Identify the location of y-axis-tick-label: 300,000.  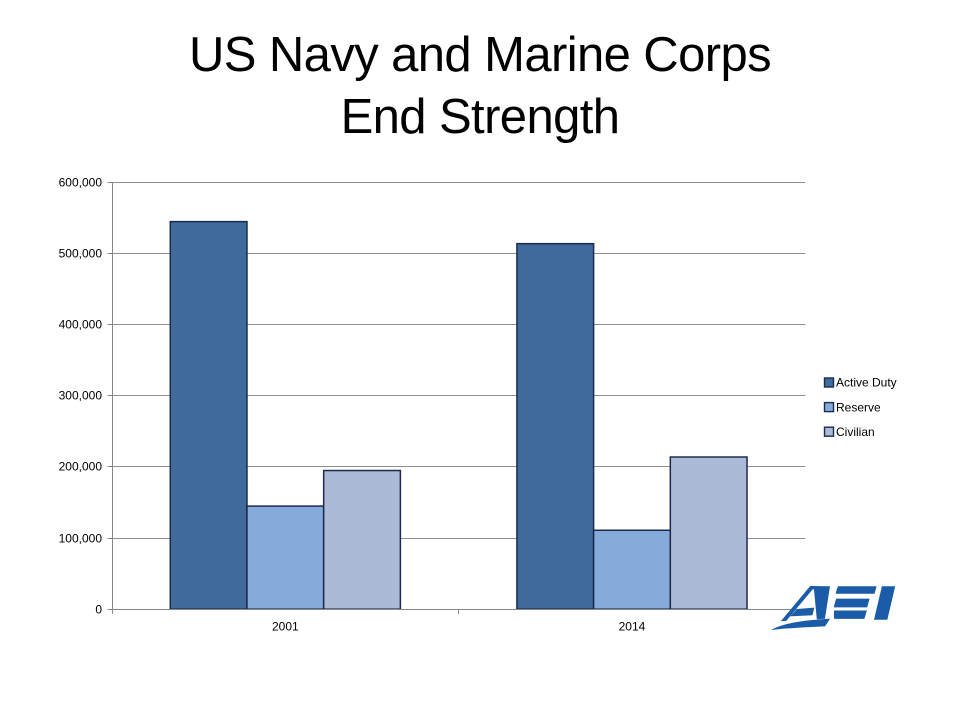
(81, 396).